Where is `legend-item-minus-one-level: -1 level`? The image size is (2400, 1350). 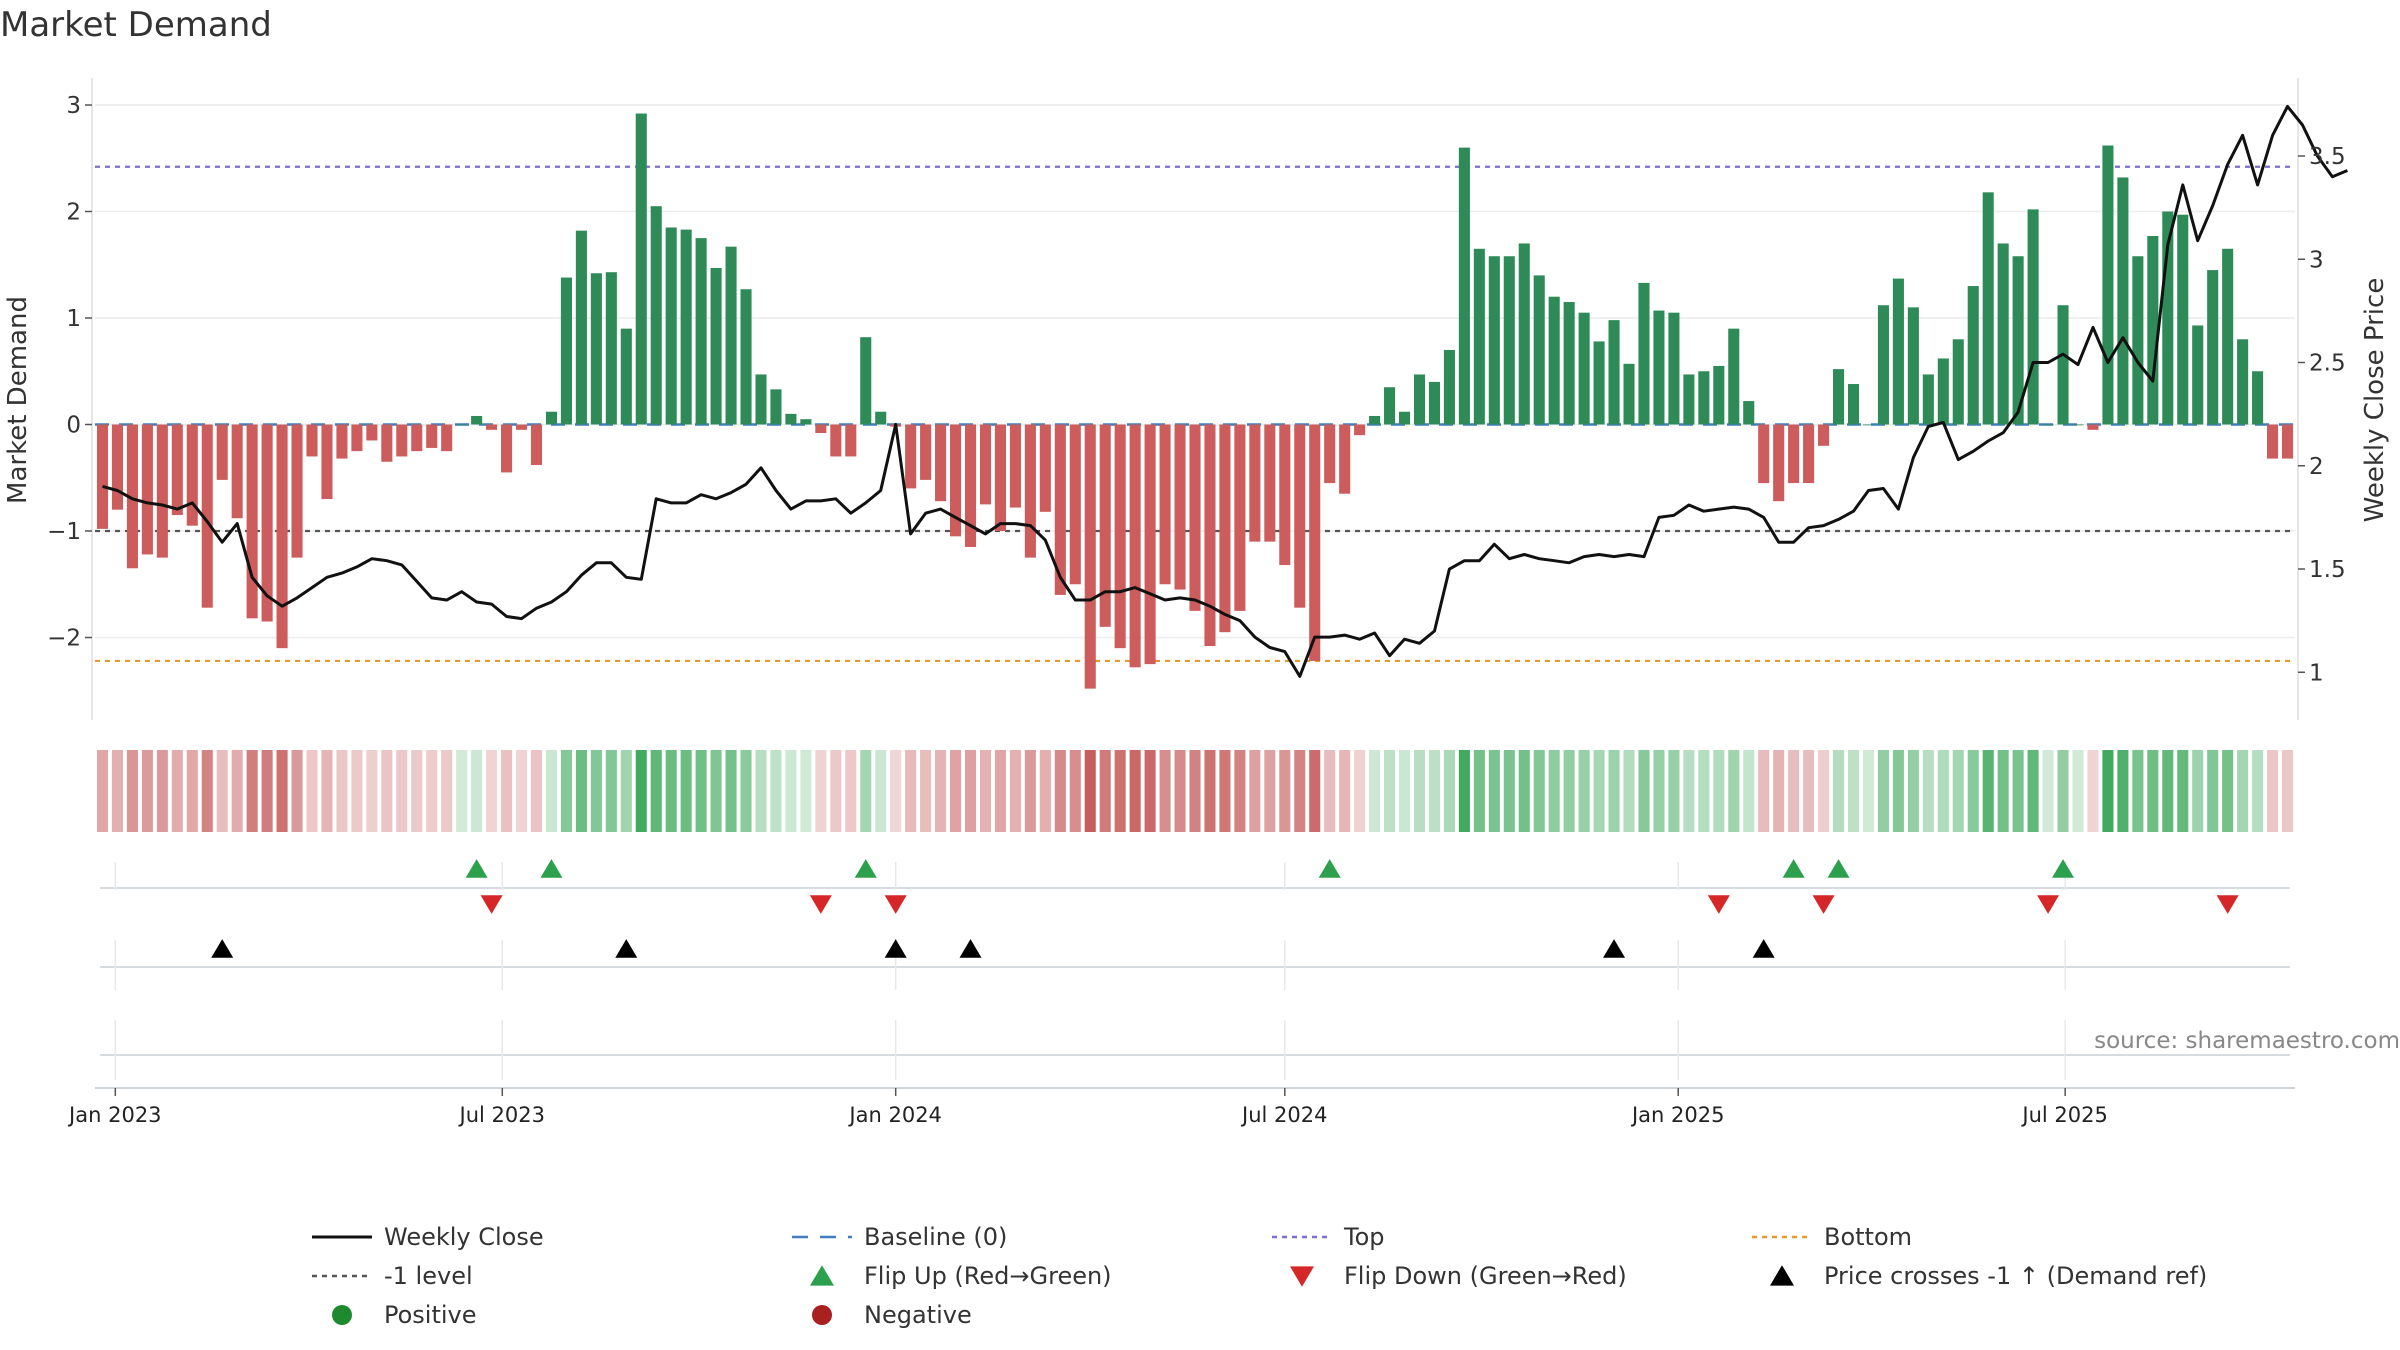
legend-item-minus-one-level: -1 level is located at coordinates (392, 1276).